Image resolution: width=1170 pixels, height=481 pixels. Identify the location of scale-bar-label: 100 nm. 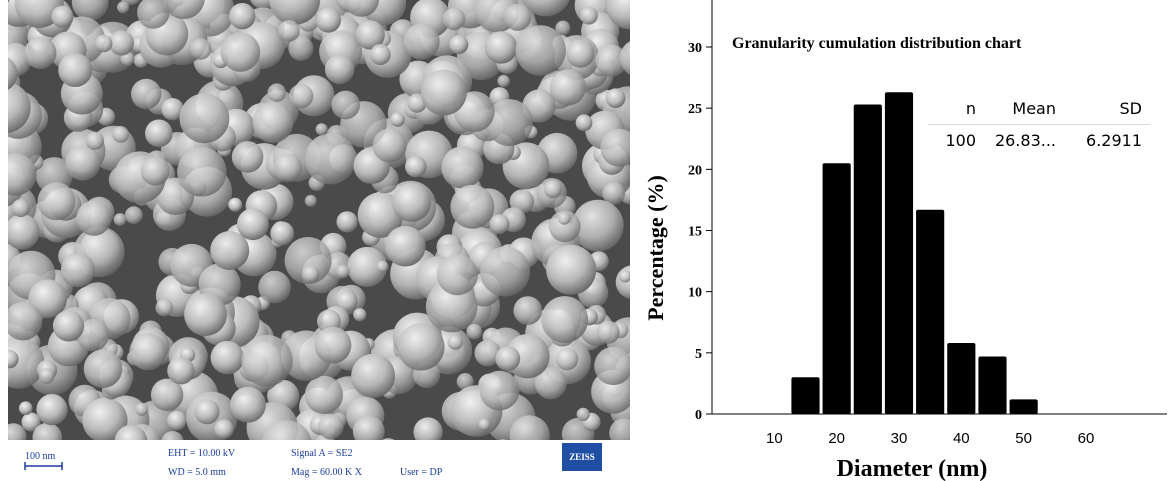
(40, 456).